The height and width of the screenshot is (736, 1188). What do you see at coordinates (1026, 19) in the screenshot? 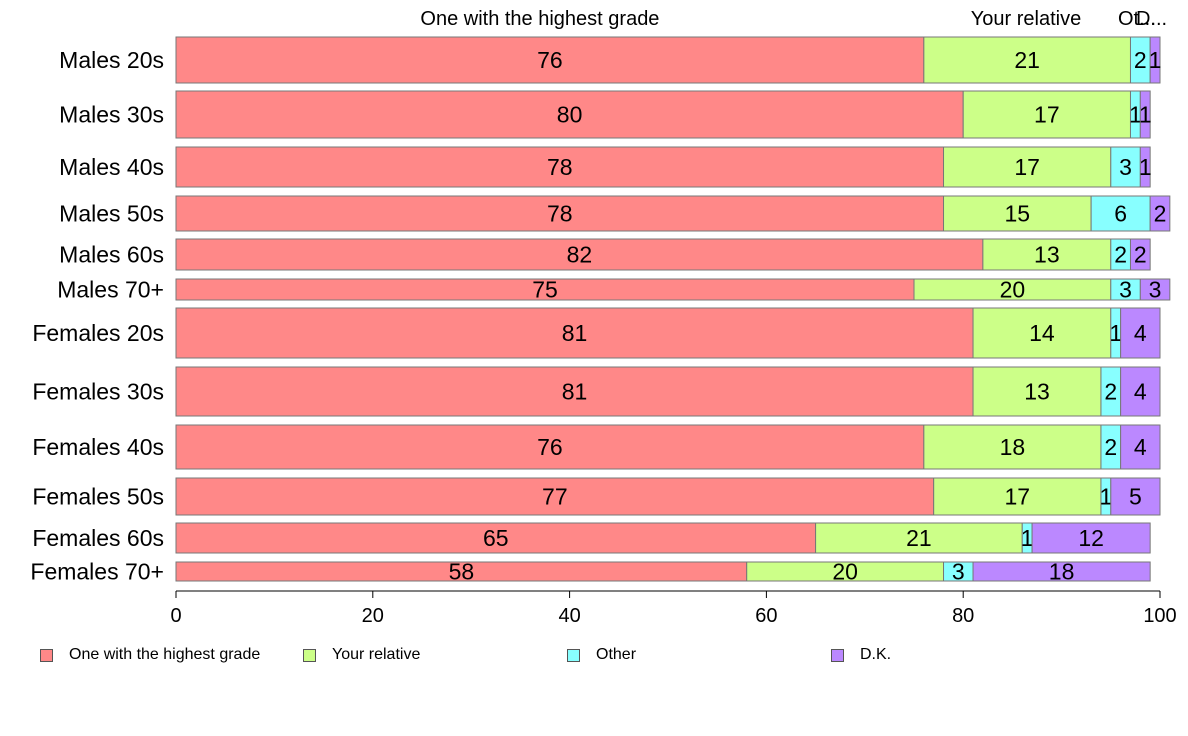
I see `top-series-label: Your relative` at bounding box center [1026, 19].